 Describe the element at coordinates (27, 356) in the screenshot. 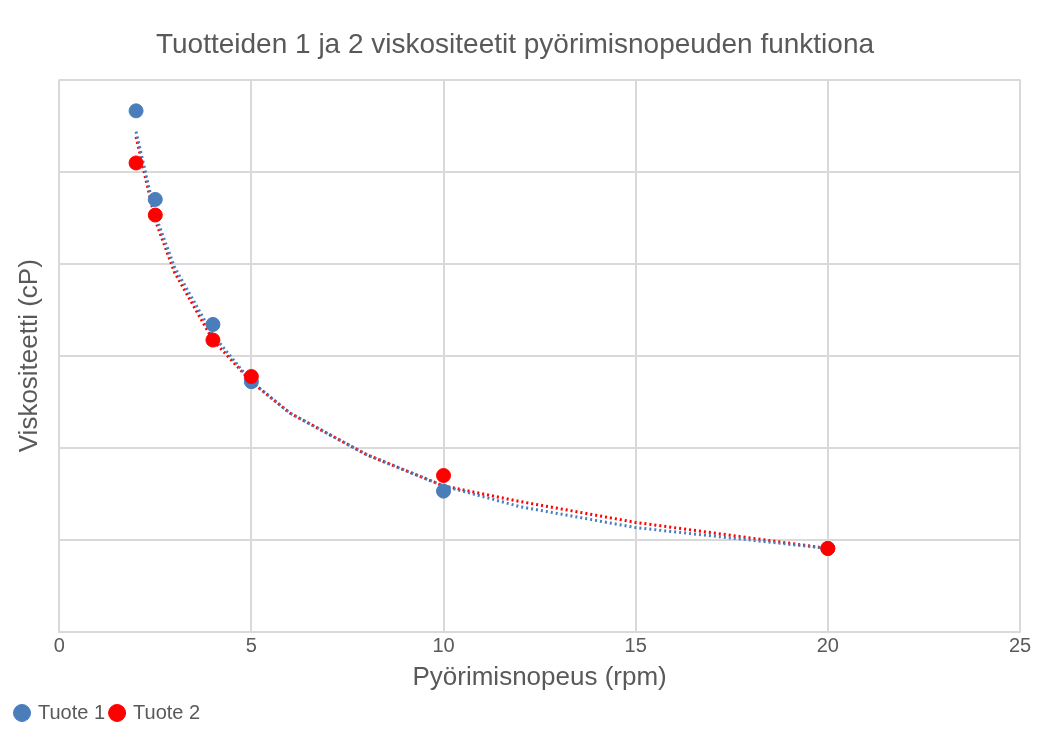

I see `y-axis-title: Viskositeetti (cP)` at that location.